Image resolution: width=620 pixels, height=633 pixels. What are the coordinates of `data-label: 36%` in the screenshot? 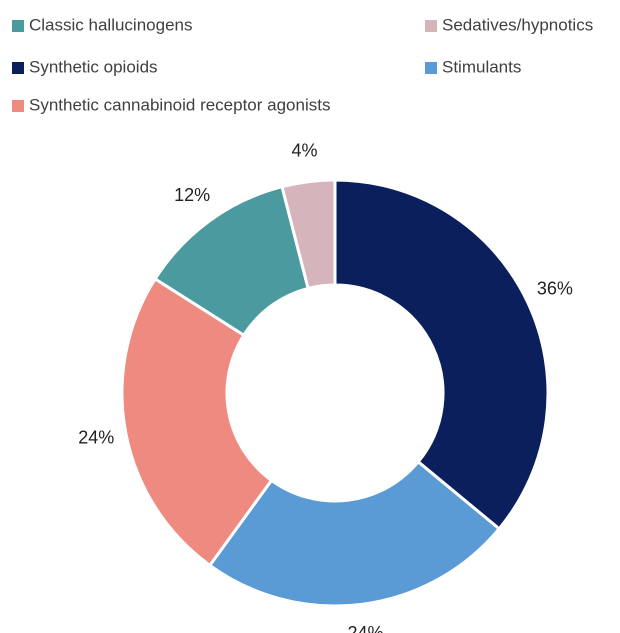 It's located at (555, 288).